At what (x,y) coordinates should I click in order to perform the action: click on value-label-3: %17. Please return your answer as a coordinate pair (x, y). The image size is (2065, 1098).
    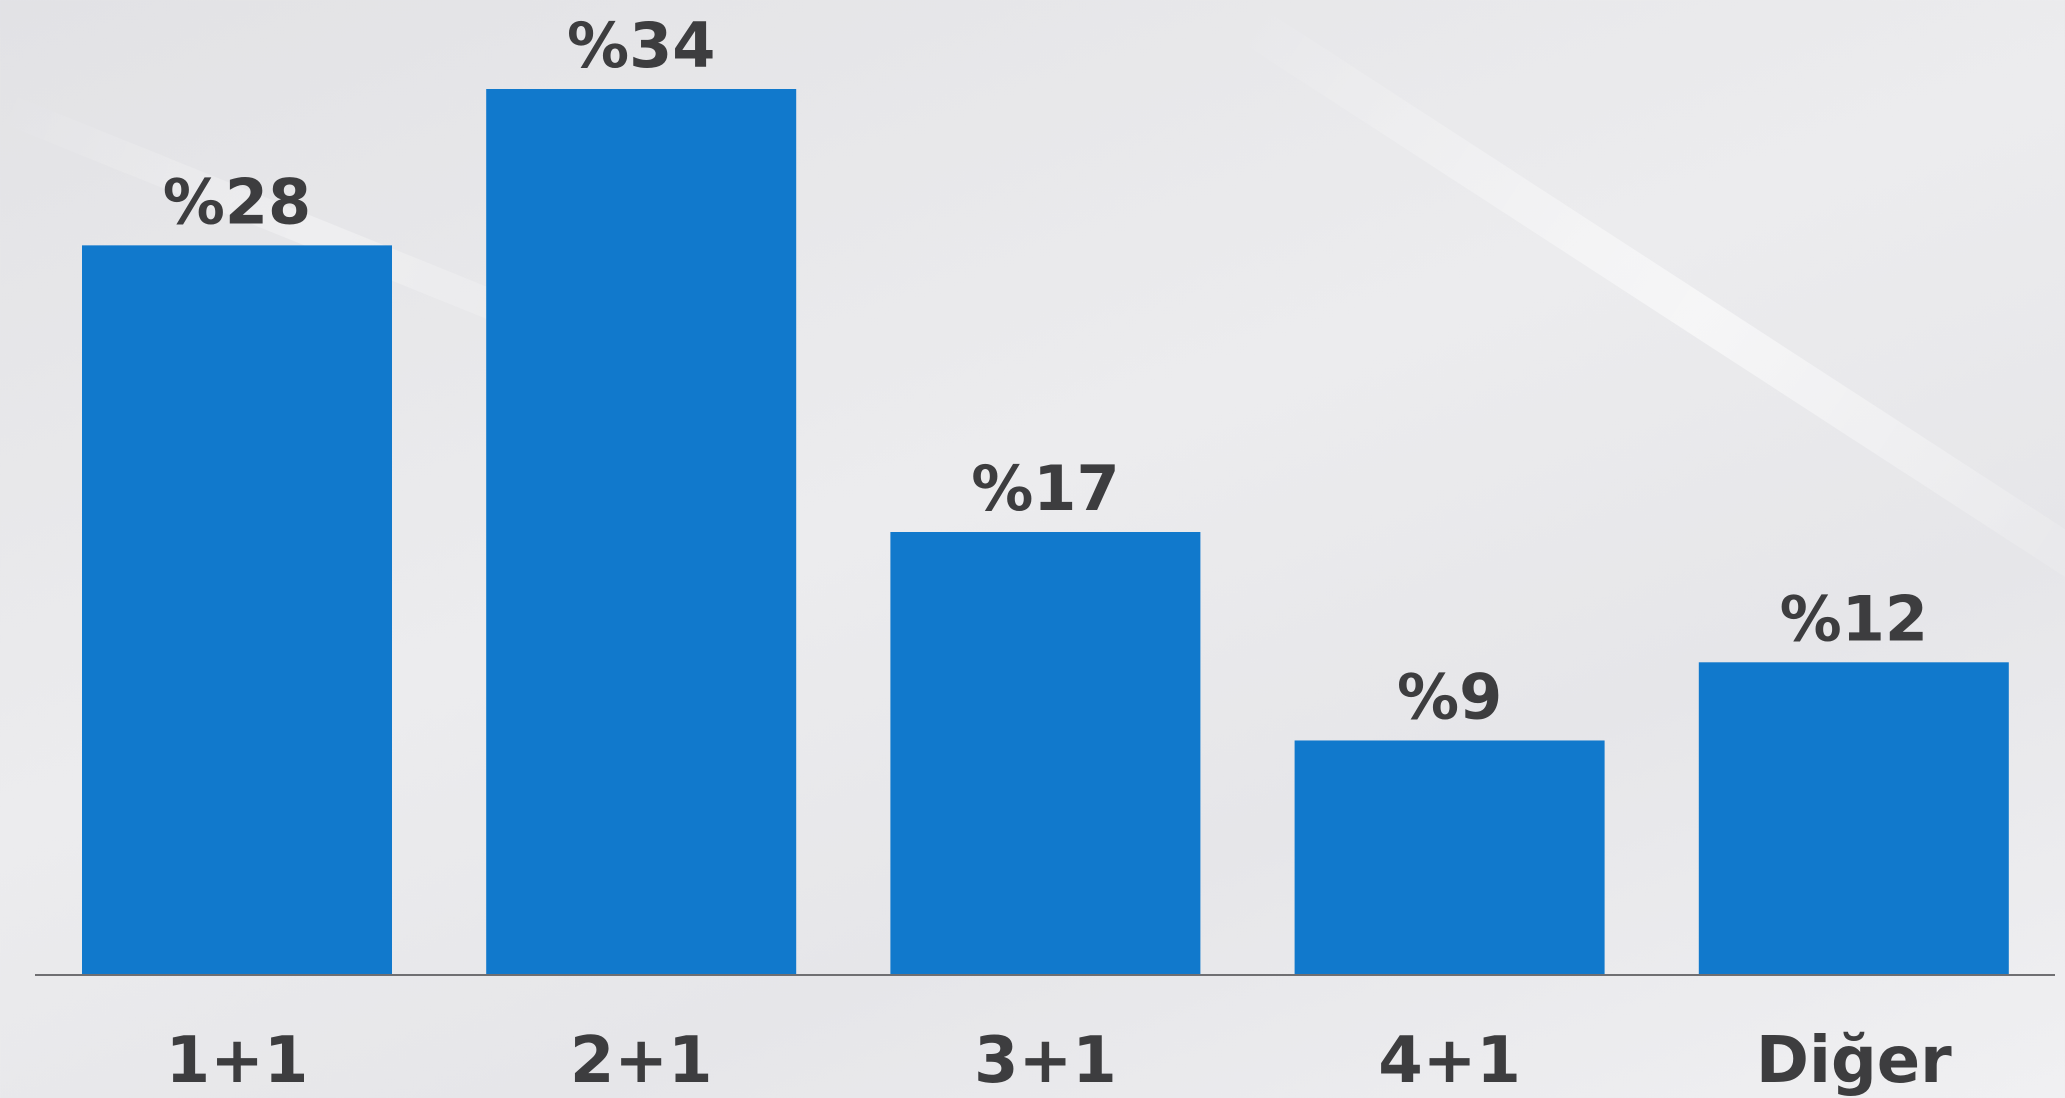
    Looking at the image, I should click on (1045, 488).